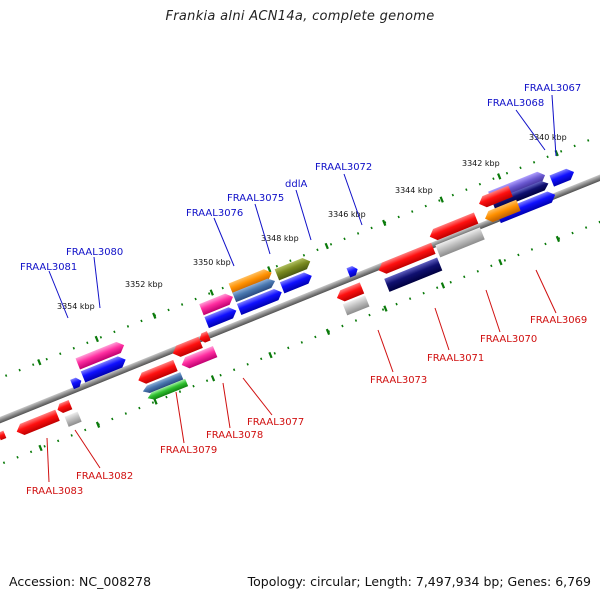 The image size is (600, 600). What do you see at coordinates (558, 320) in the screenshot?
I see `gene-label-fraal3069: FRAAL3069` at bounding box center [558, 320].